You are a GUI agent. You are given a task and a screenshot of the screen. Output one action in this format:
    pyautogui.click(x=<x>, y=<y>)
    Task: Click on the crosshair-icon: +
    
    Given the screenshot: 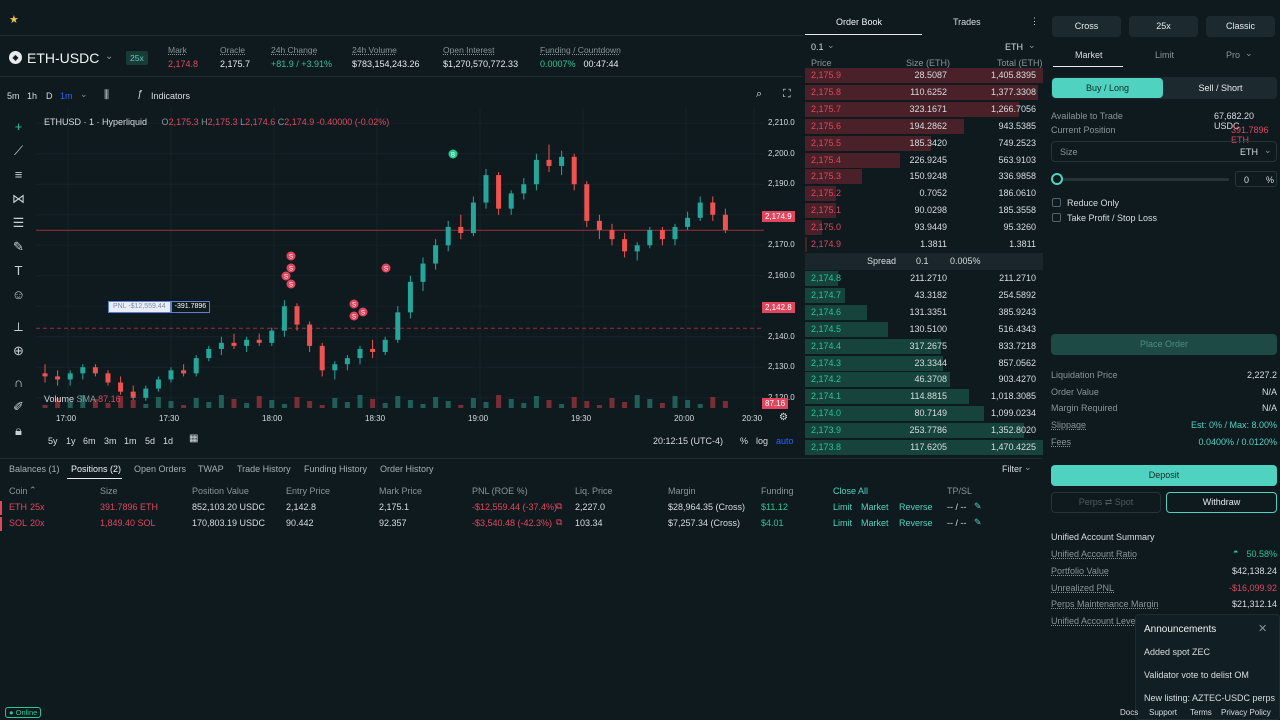 What is the action you would take?
    pyautogui.click(x=18, y=126)
    